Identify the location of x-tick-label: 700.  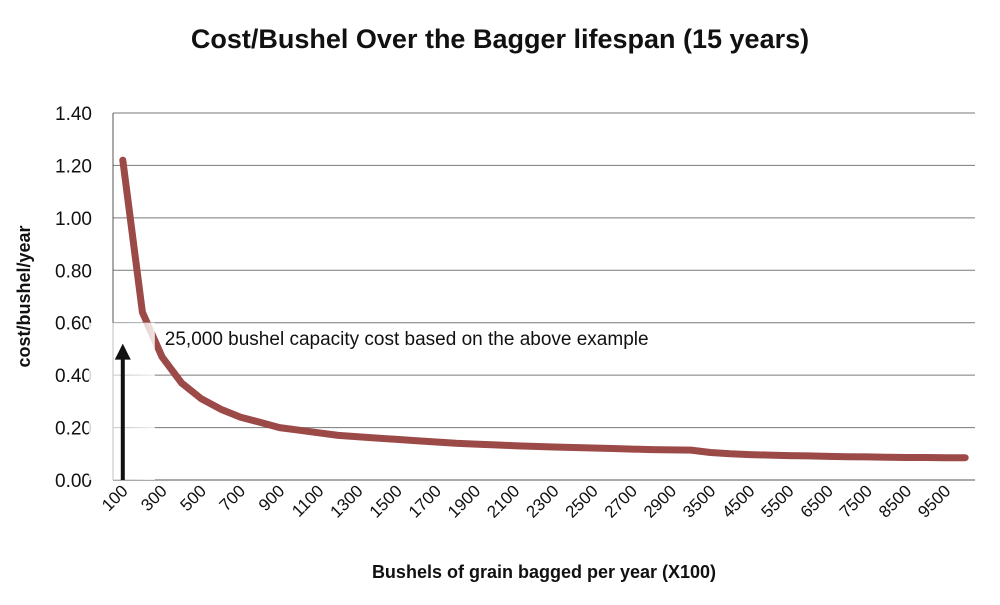
(232, 497).